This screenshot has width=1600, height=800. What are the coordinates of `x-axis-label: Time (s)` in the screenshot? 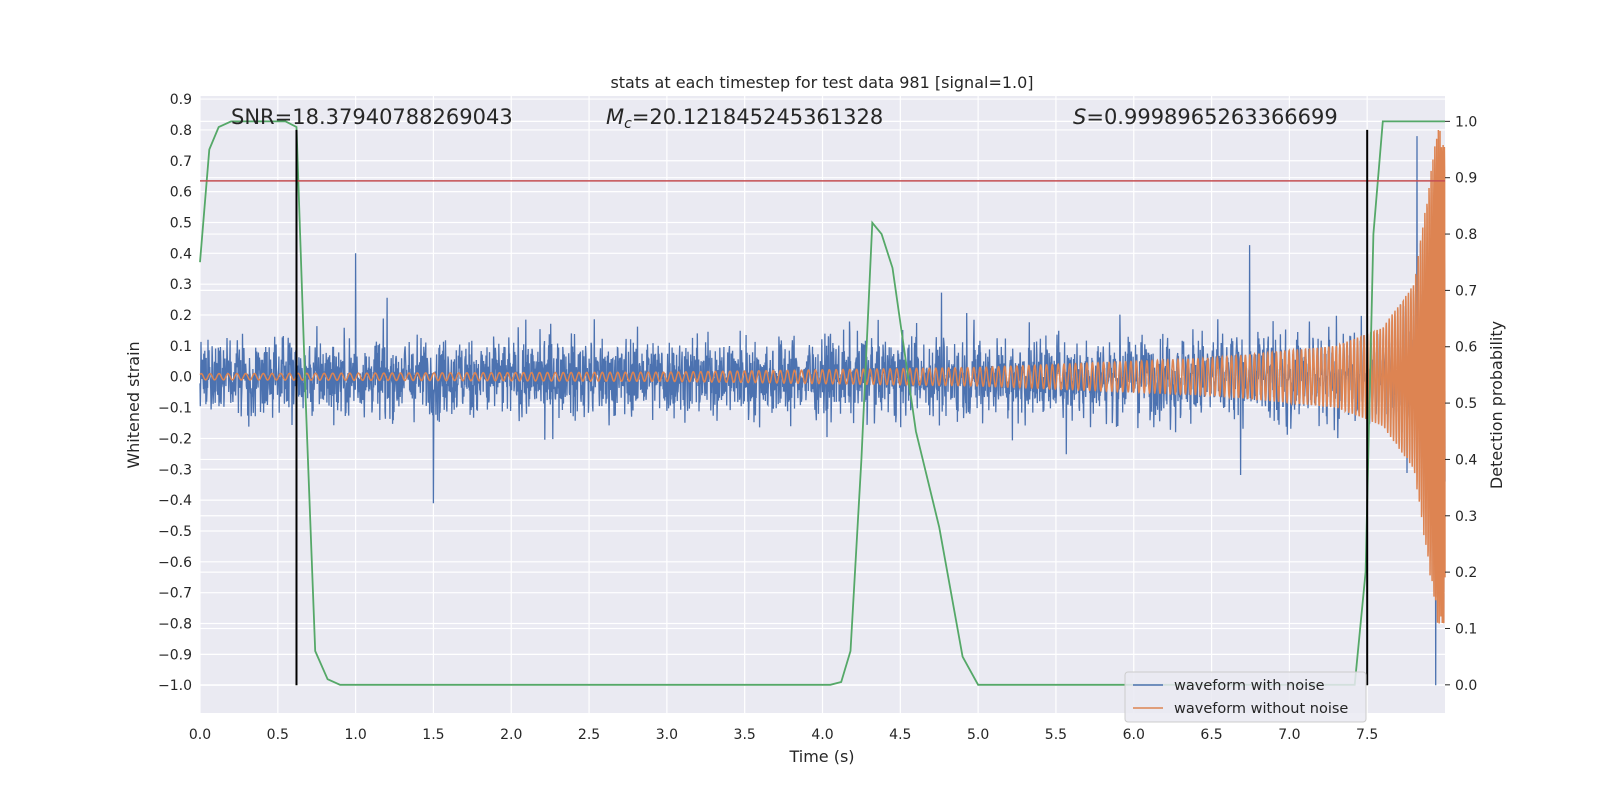 It's located at (821, 756).